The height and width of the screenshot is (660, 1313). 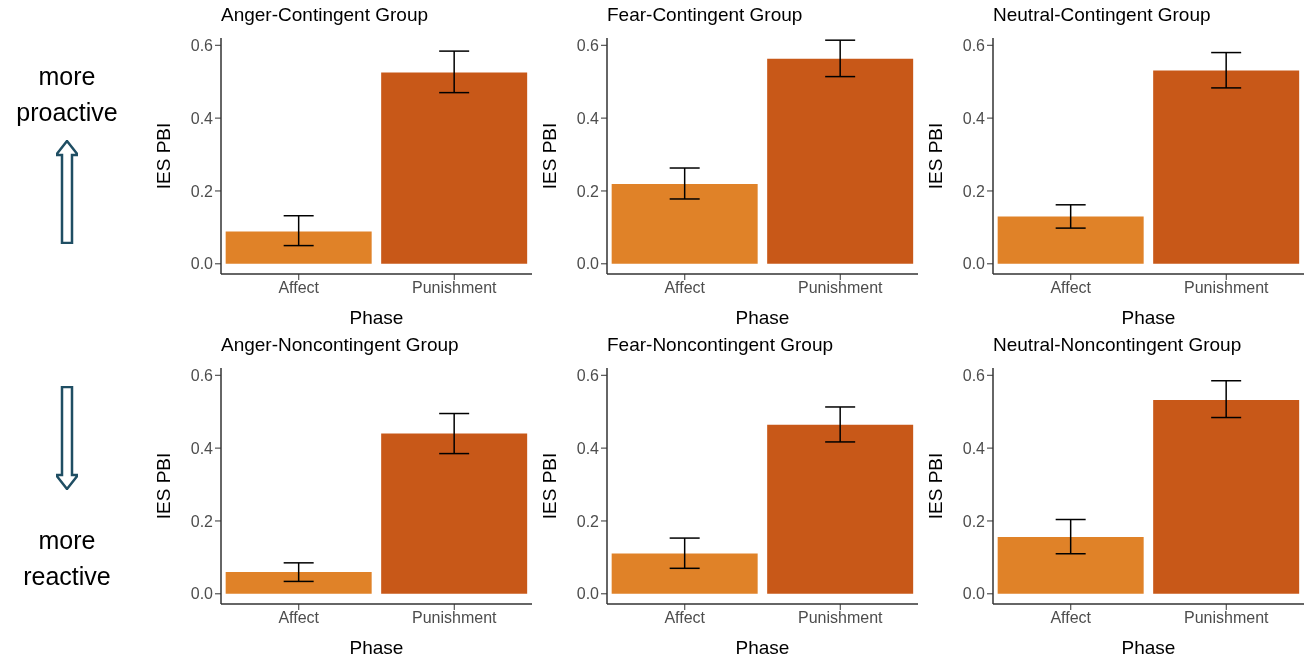 I want to click on text: more proactive, so click(x=67, y=94).